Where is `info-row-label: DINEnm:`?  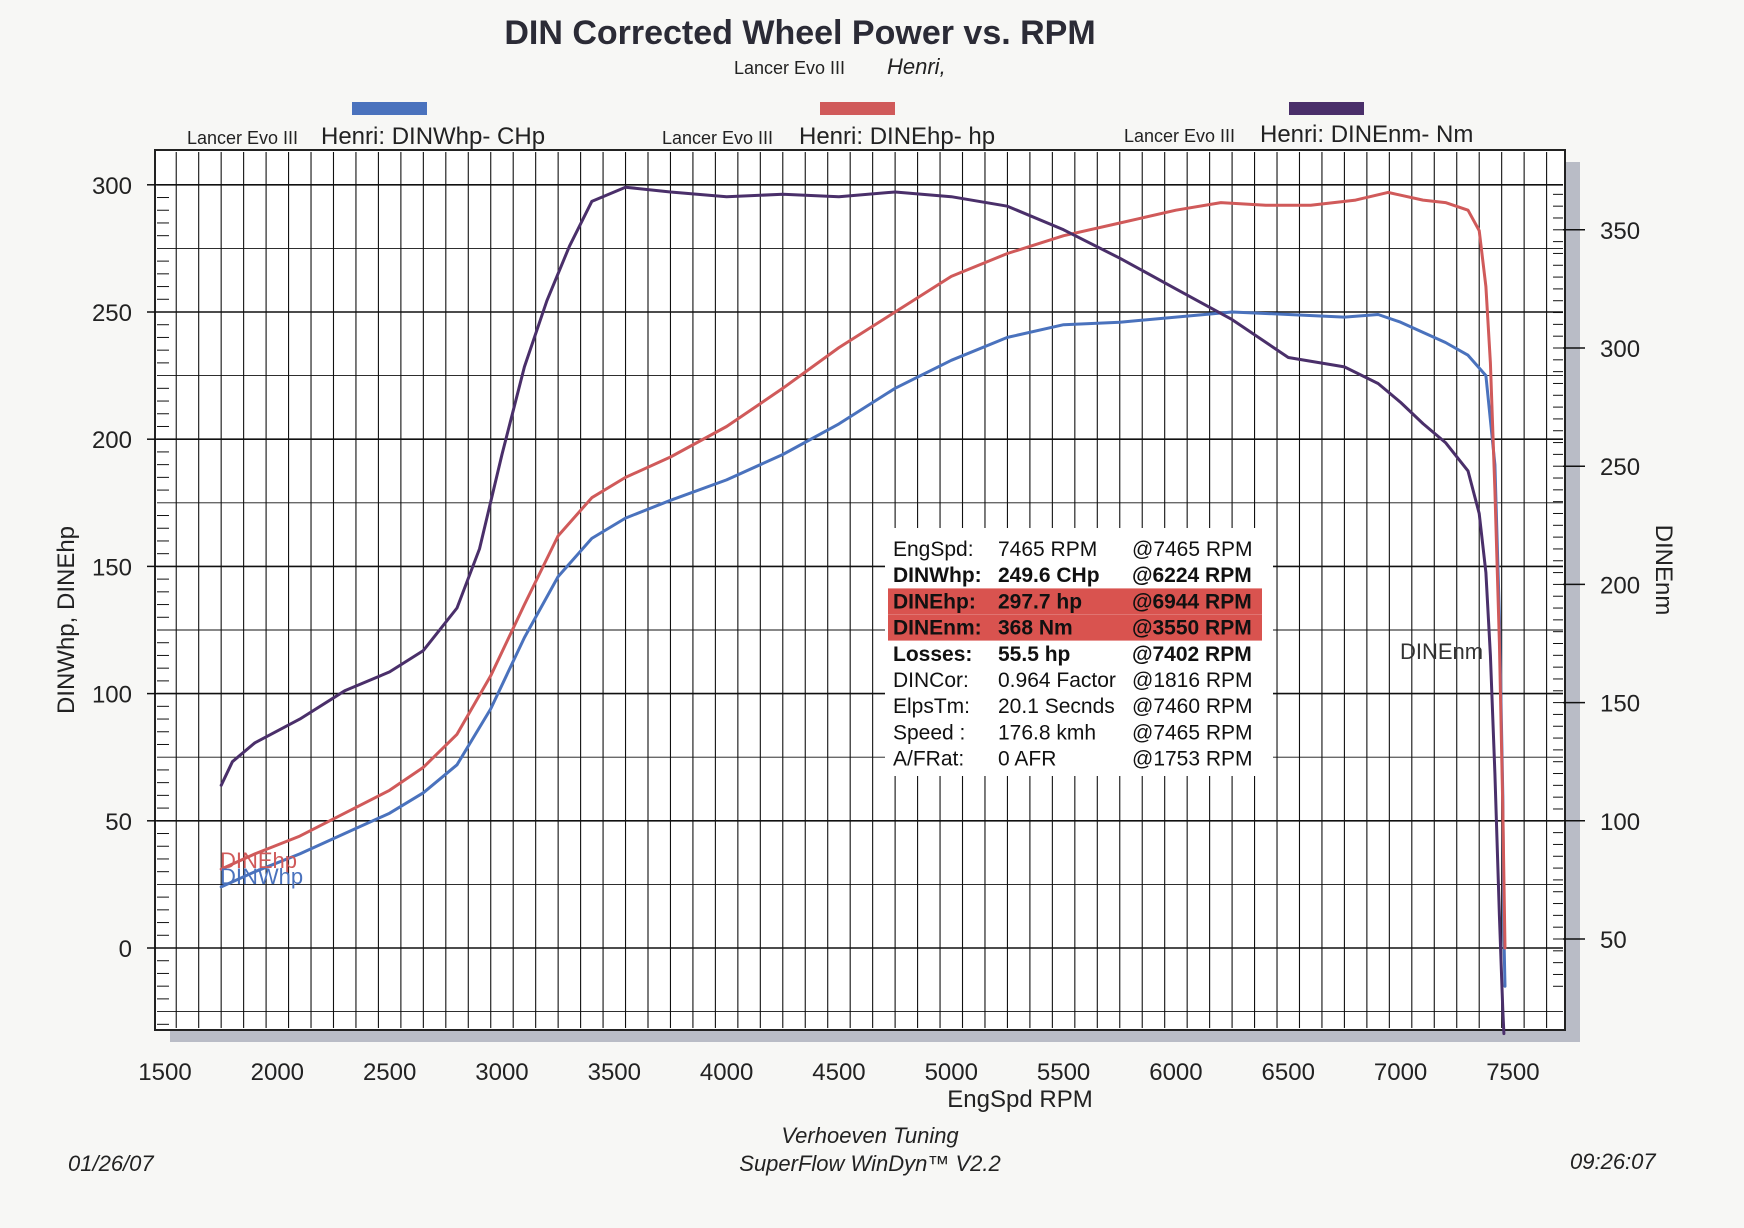
info-row-label: DINEnm: is located at coordinates (937, 628).